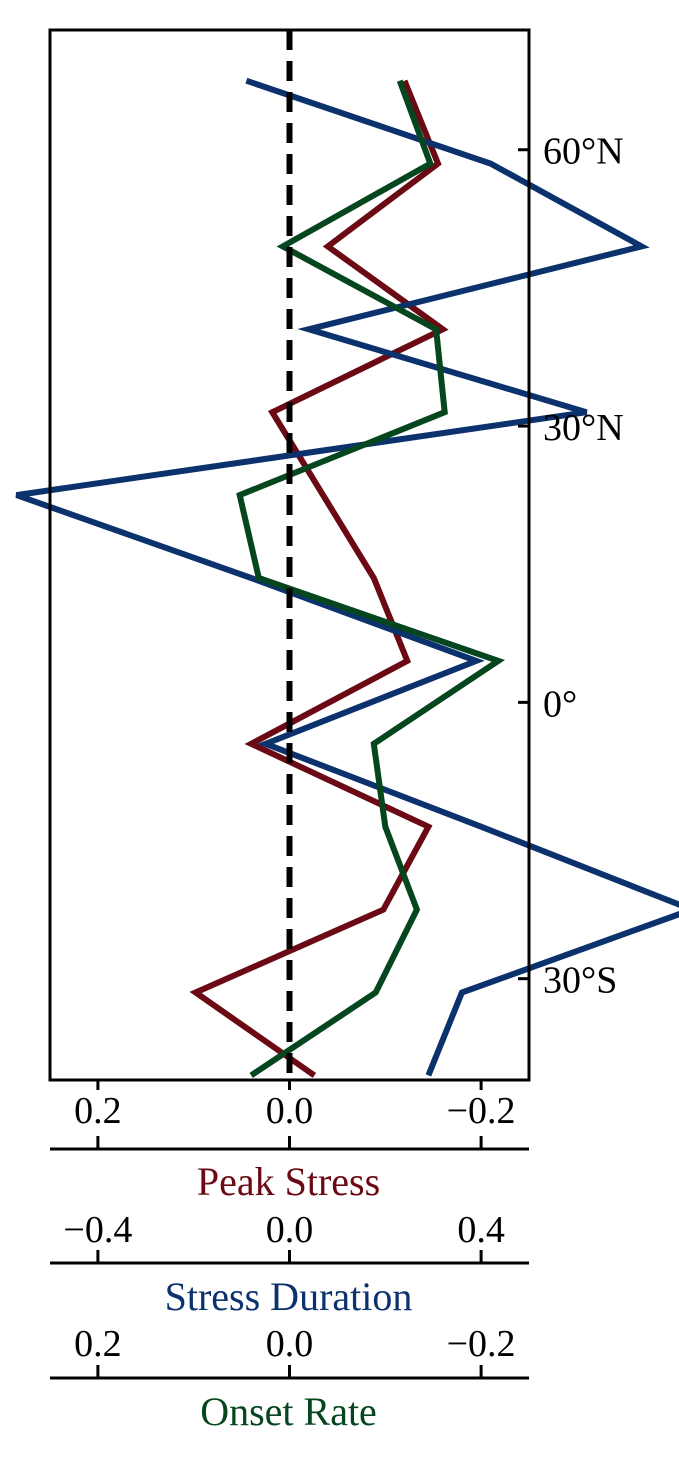 This screenshot has height=1467, width=679. I want to click on latitude-axis: 60°N 30°N 0° 30°S, so click(571, 566).